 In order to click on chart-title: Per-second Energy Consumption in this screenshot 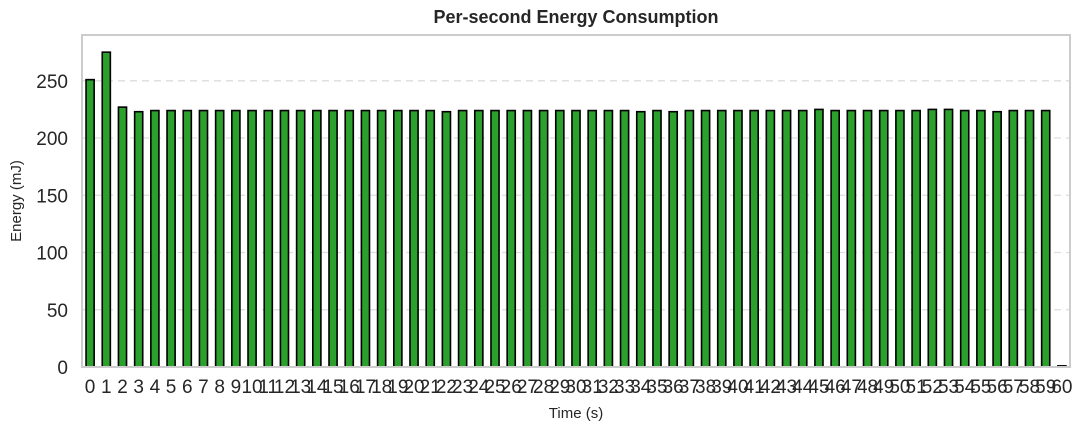, I will do `click(575, 17)`.